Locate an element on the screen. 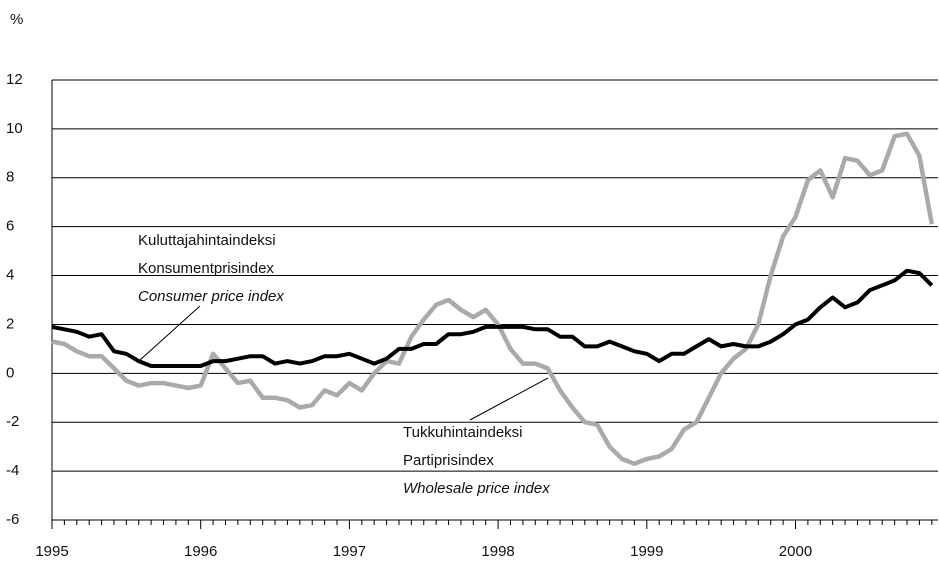 This screenshot has width=939, height=566. annotation: Konsumentprisindex is located at coordinates (206, 268).